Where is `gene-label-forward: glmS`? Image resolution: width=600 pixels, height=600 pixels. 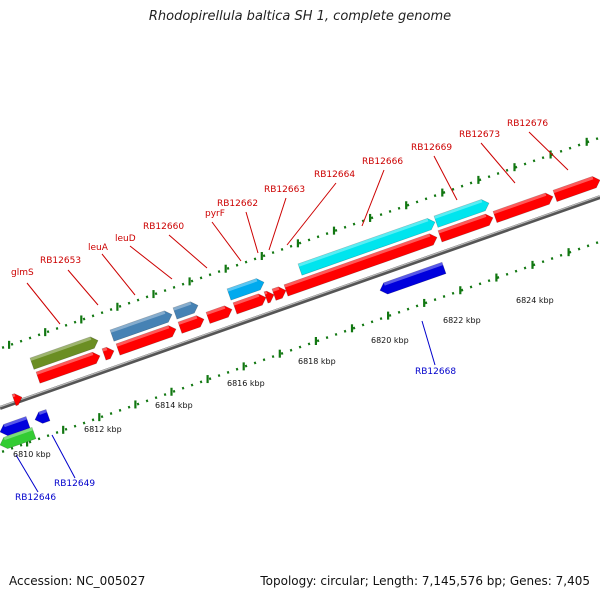
gene-label-forward: glmS is located at coordinates (22, 273).